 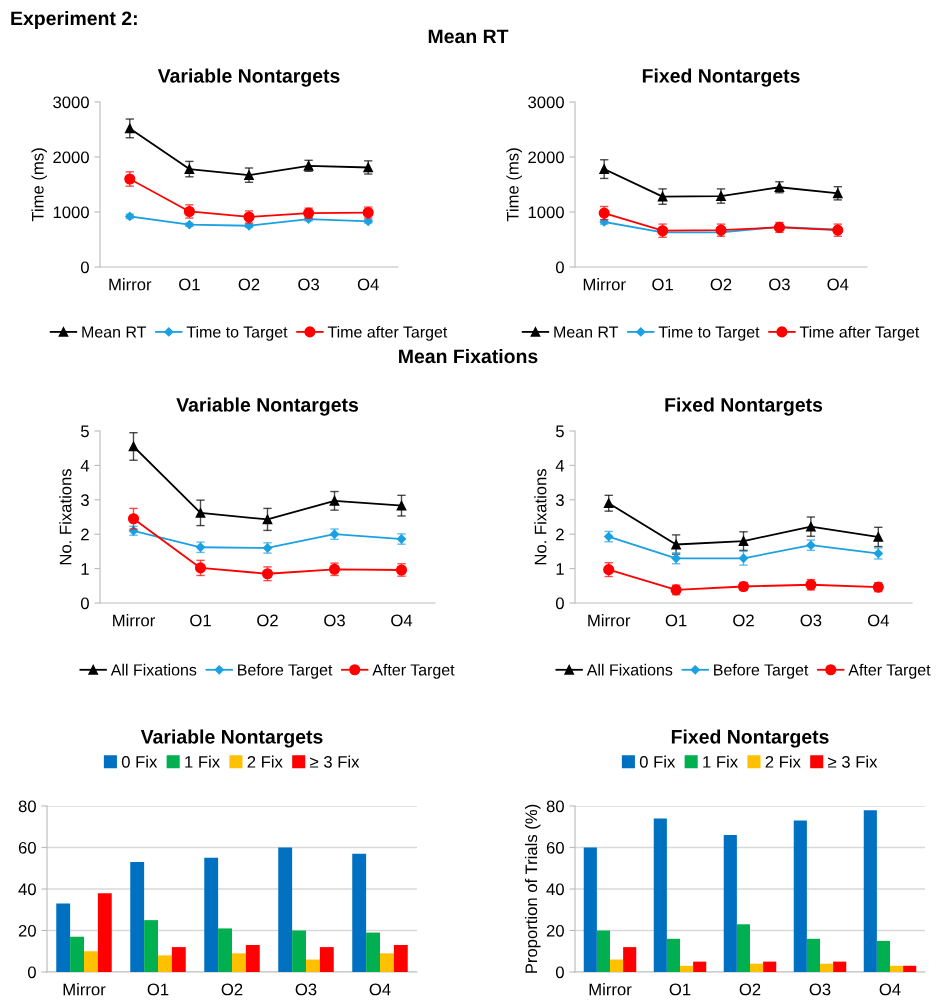 I want to click on y-tick-label: 1, so click(x=85, y=569).